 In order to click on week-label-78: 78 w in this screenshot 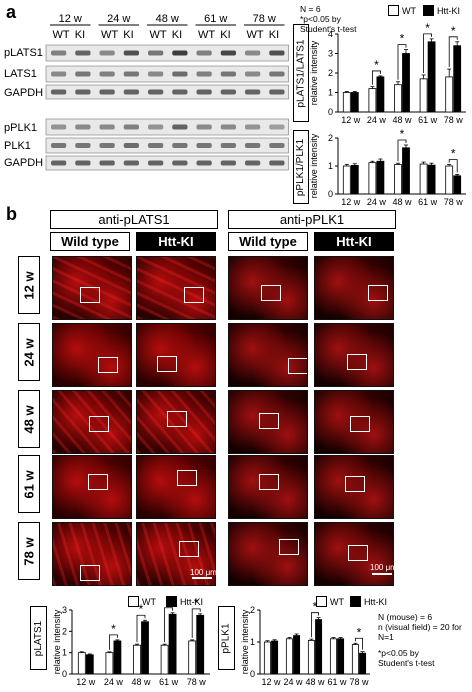, I will do `click(29, 551)`.